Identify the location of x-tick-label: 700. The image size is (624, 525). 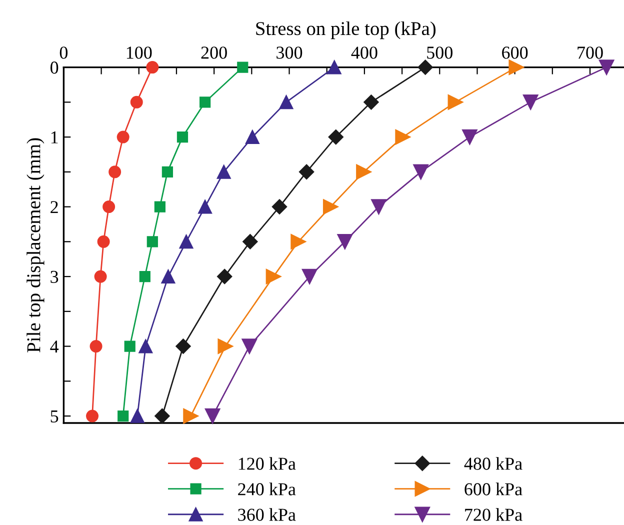
(590, 52).